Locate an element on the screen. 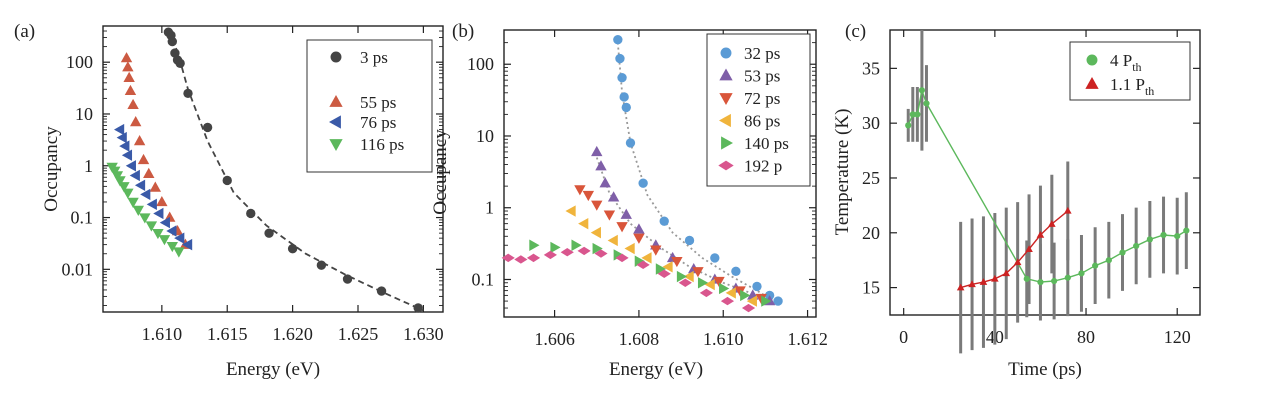  panel-b-label: (b) is located at coordinates (463, 31).